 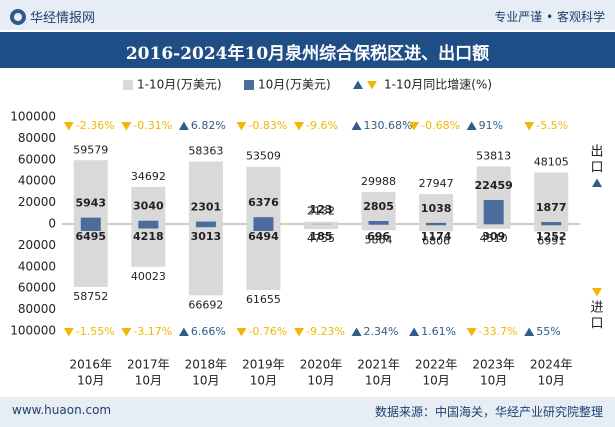 I want to click on legend-up-triangle-icon, so click(x=358, y=84).